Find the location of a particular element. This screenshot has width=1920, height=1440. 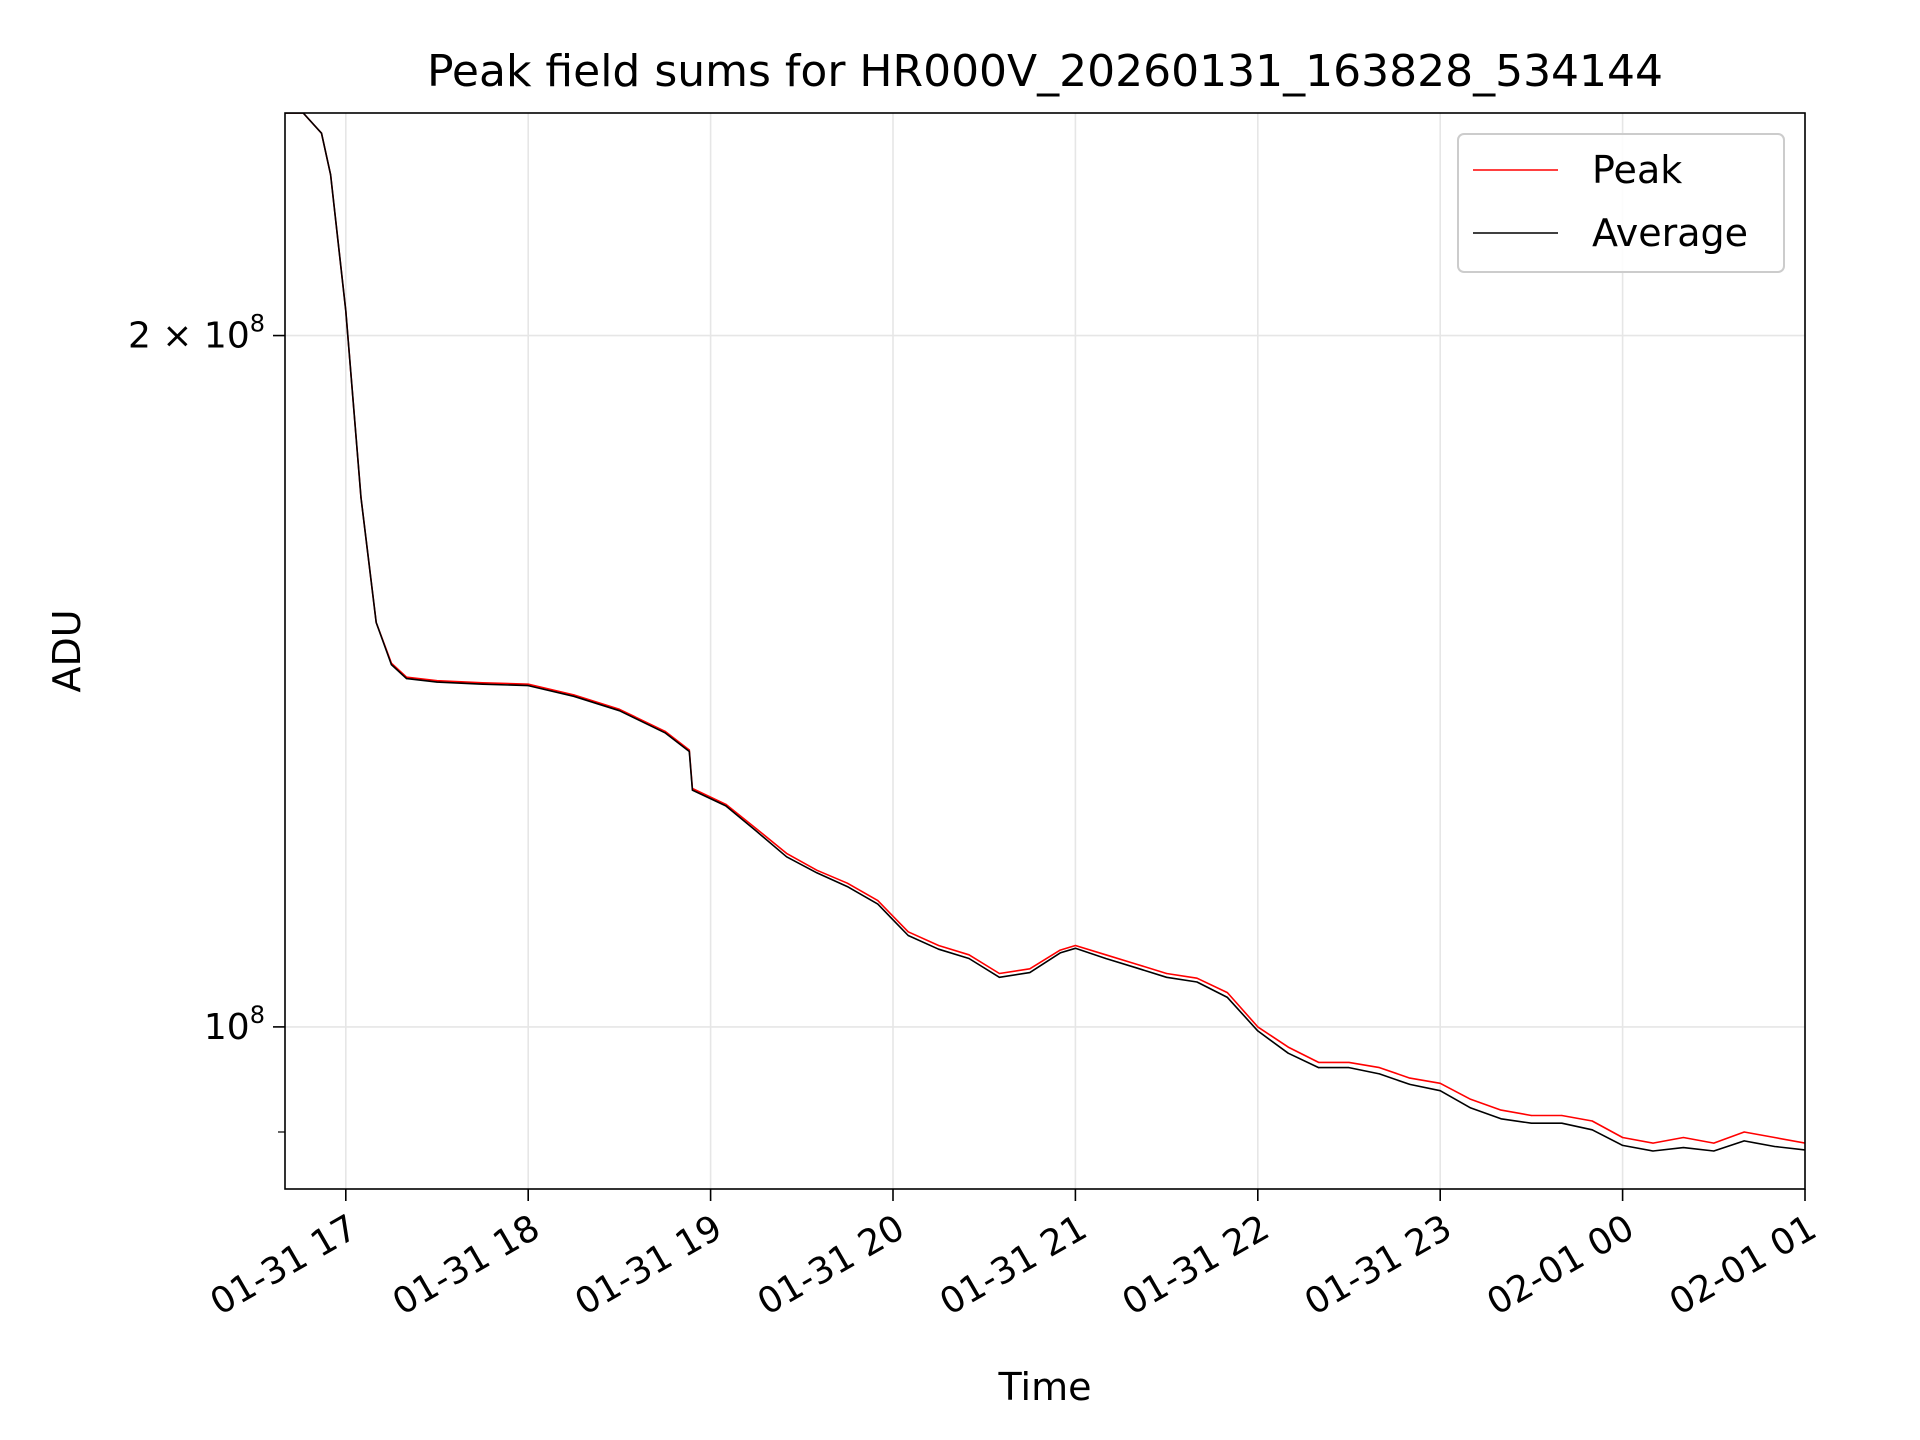

x-axis-label: Time is located at coordinates (1045, 1387).